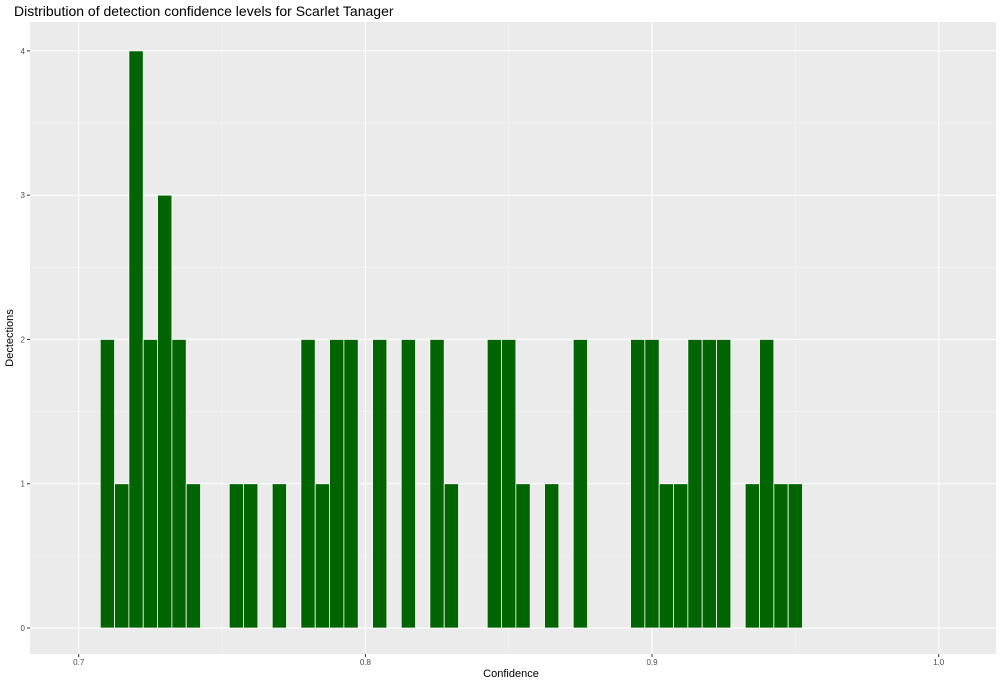  What do you see at coordinates (10, 338) in the screenshot?
I see `y-axis-title: Dectections` at bounding box center [10, 338].